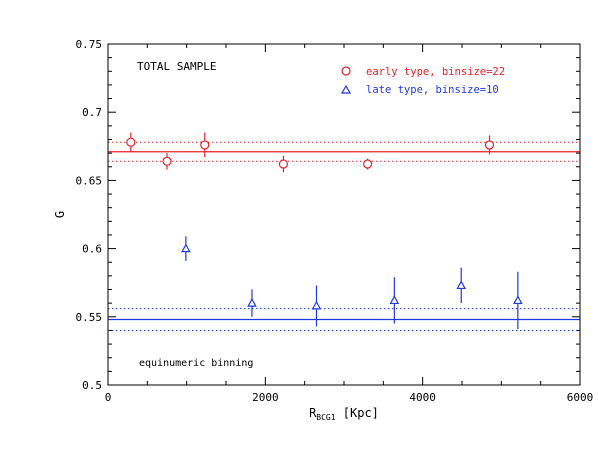 The width and height of the screenshot is (598, 462). What do you see at coordinates (422, 397) in the screenshot?
I see `x-tick-label: 4000` at bounding box center [422, 397].